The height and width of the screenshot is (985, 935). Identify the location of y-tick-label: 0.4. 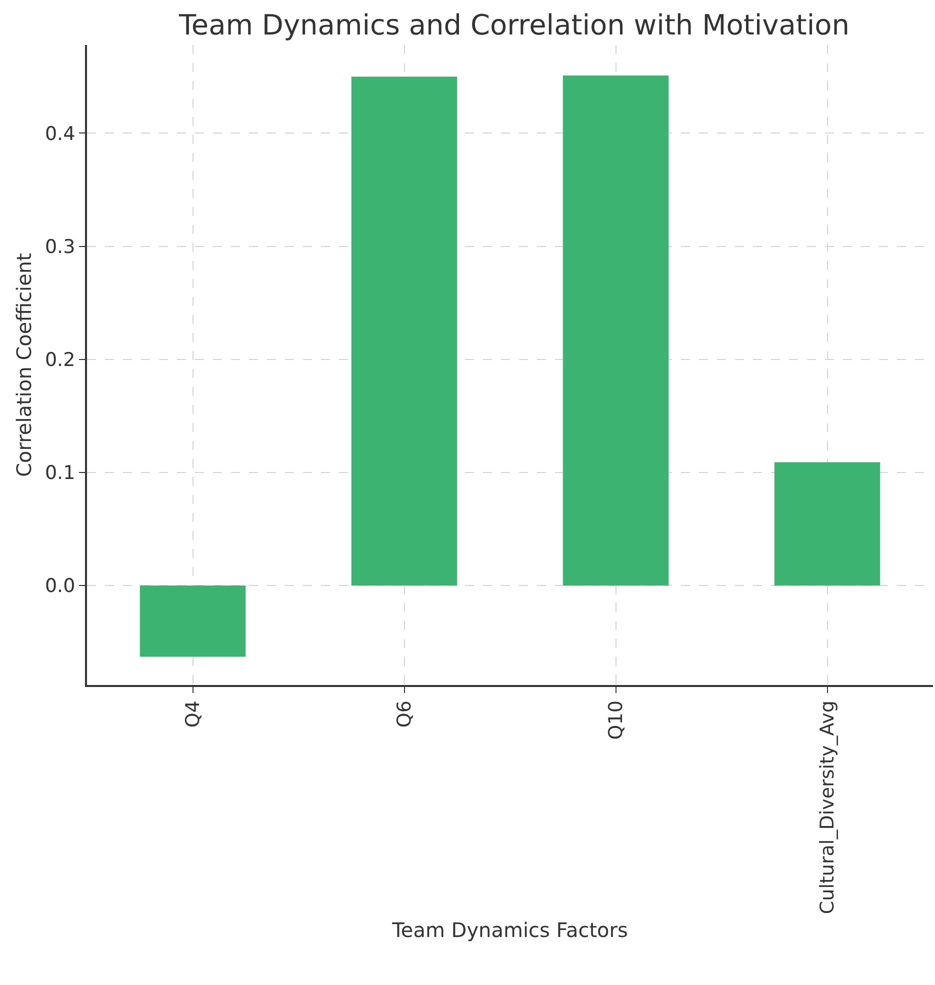
(60, 133).